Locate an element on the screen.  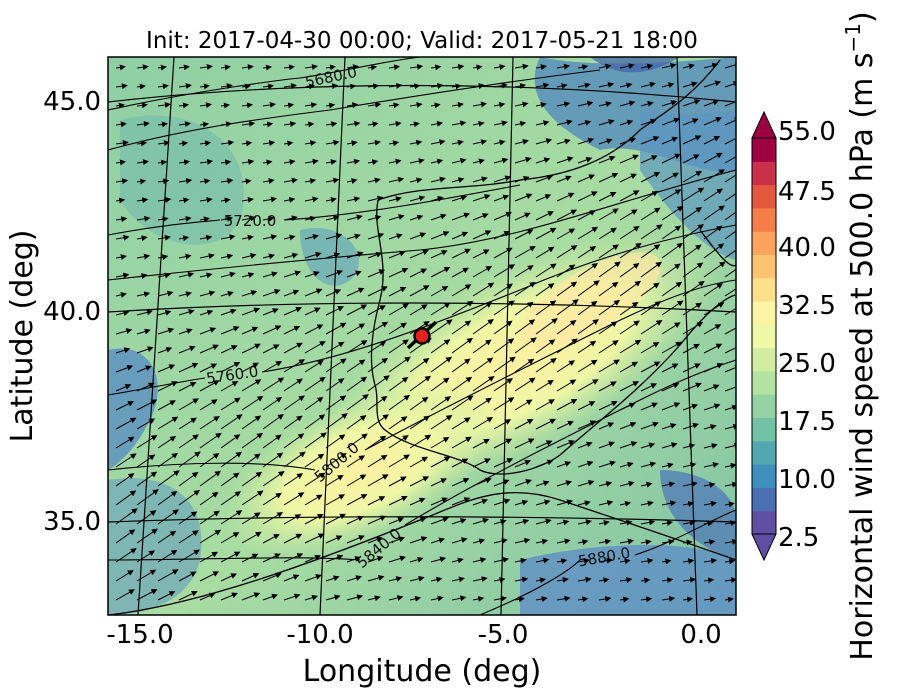
y-tick-label: 35.0 is located at coordinates (72, 522).